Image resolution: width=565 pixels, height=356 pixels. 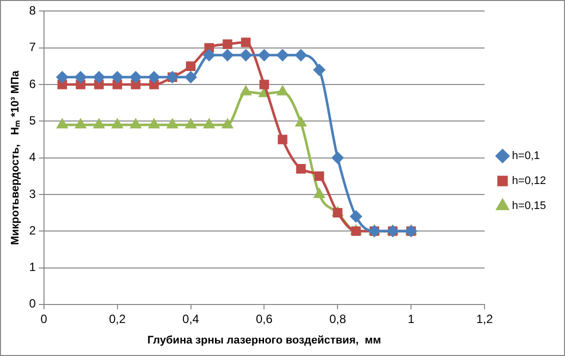 What do you see at coordinates (32, 83) in the screenshot?
I see `y-tick-label: 6` at bounding box center [32, 83].